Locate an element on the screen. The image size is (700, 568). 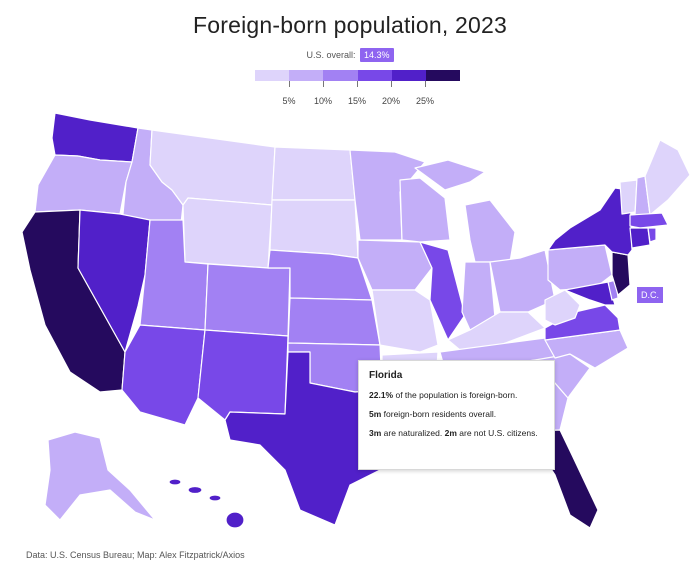
legend-label-25: 25% is located at coordinates (425, 101).